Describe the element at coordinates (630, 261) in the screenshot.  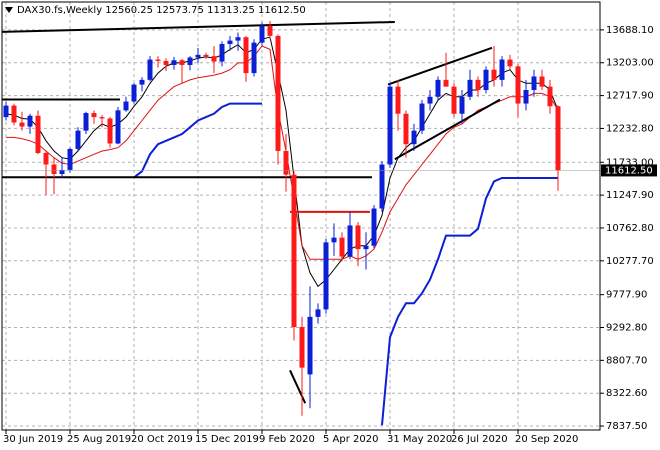
I see `y-tick-label: 10277.70` at that location.